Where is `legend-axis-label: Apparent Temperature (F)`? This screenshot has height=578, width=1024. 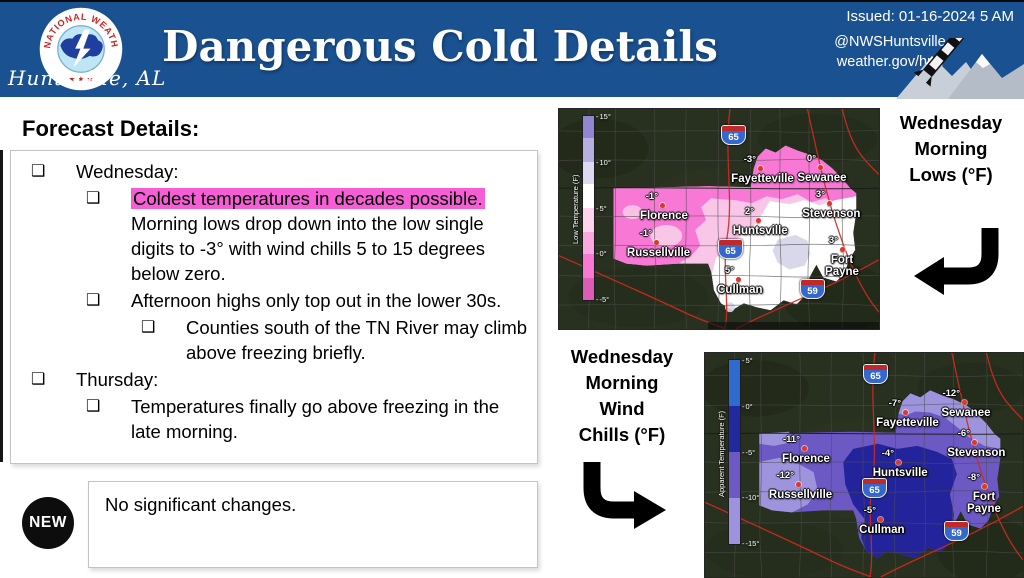 legend-axis-label: Apparent Temperature (F) is located at coordinates (721, 453).